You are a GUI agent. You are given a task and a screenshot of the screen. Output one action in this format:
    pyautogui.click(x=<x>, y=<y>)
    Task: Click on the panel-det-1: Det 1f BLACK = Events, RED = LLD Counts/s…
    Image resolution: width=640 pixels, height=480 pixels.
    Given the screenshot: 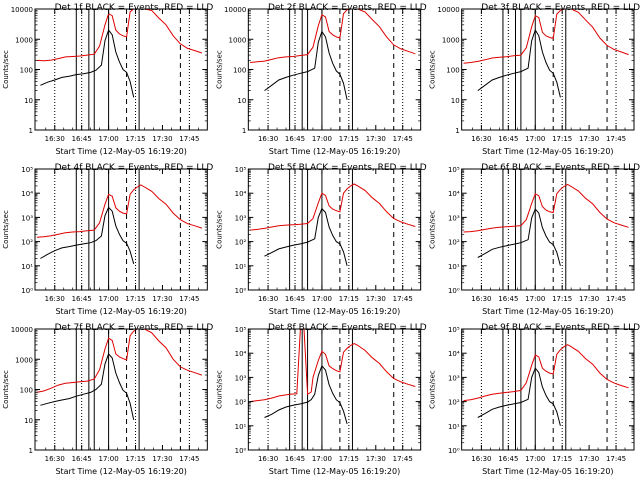 What is the action you would take?
    pyautogui.click(x=107, y=79)
    